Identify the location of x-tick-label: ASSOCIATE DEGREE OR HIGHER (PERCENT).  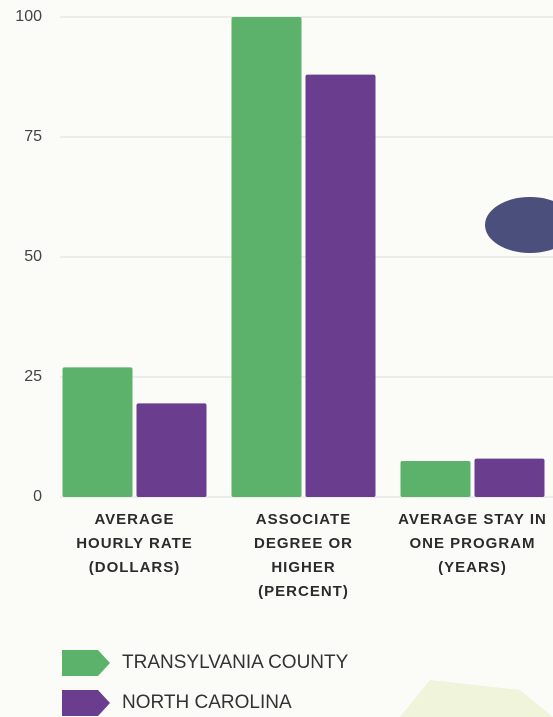
(303, 555).